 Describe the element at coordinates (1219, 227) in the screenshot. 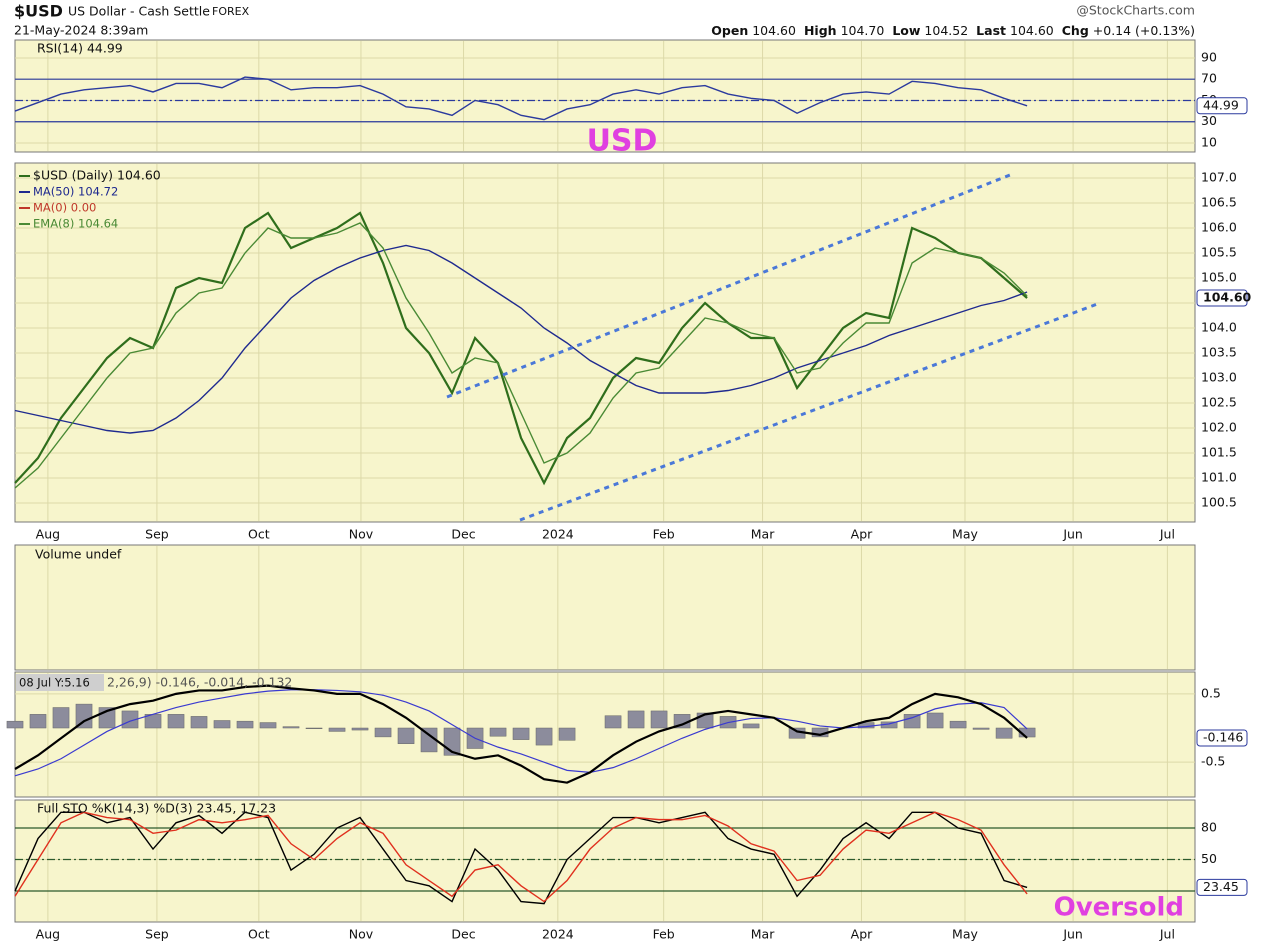

I see `y-tick-label: 106.0` at that location.